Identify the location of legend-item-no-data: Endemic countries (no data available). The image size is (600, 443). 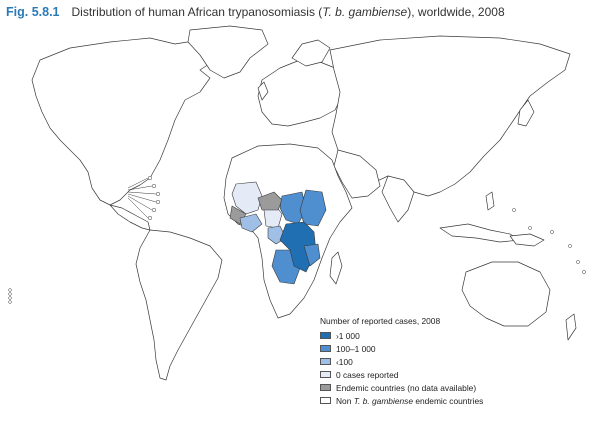
(401, 387).